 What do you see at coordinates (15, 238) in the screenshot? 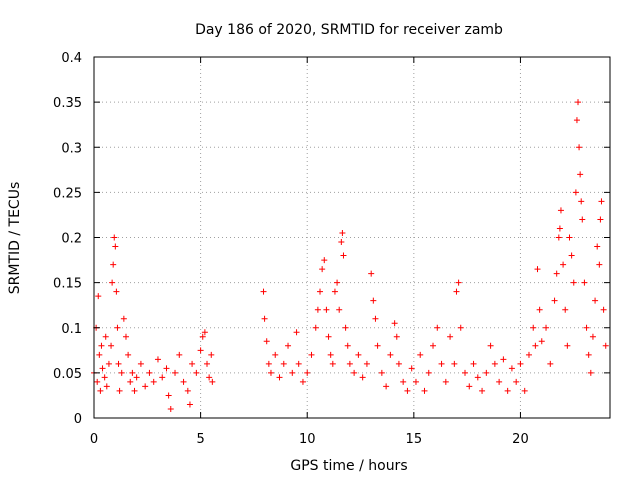
I see `y-axis-label: SRMTID / TECUs` at bounding box center [15, 238].